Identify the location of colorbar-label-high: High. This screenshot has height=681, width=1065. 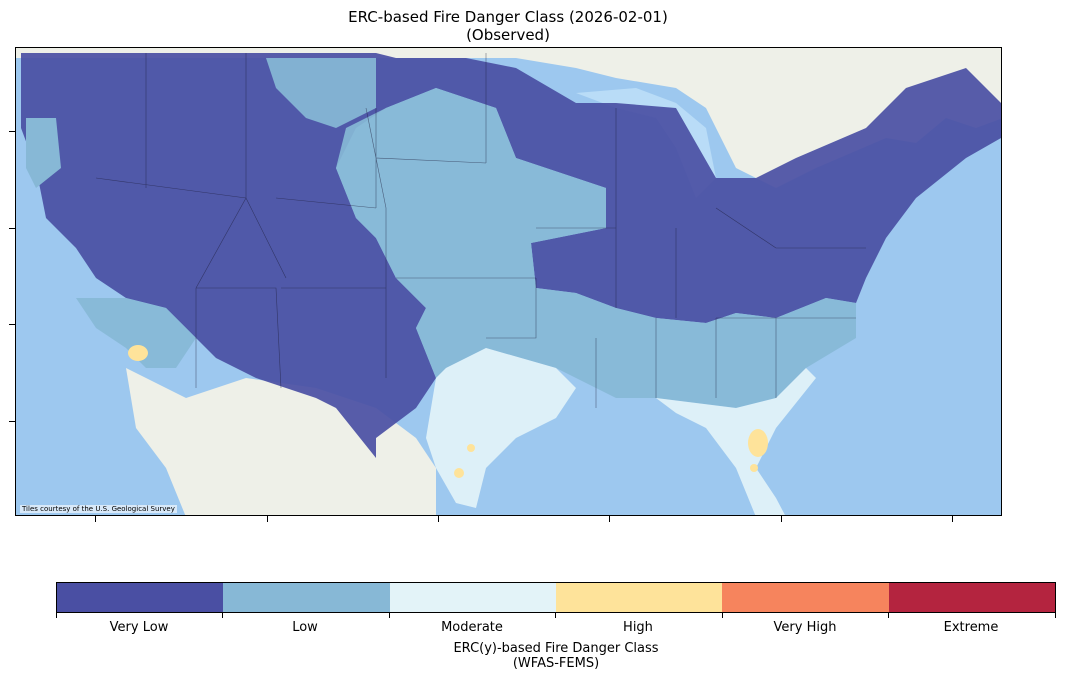
(638, 627).